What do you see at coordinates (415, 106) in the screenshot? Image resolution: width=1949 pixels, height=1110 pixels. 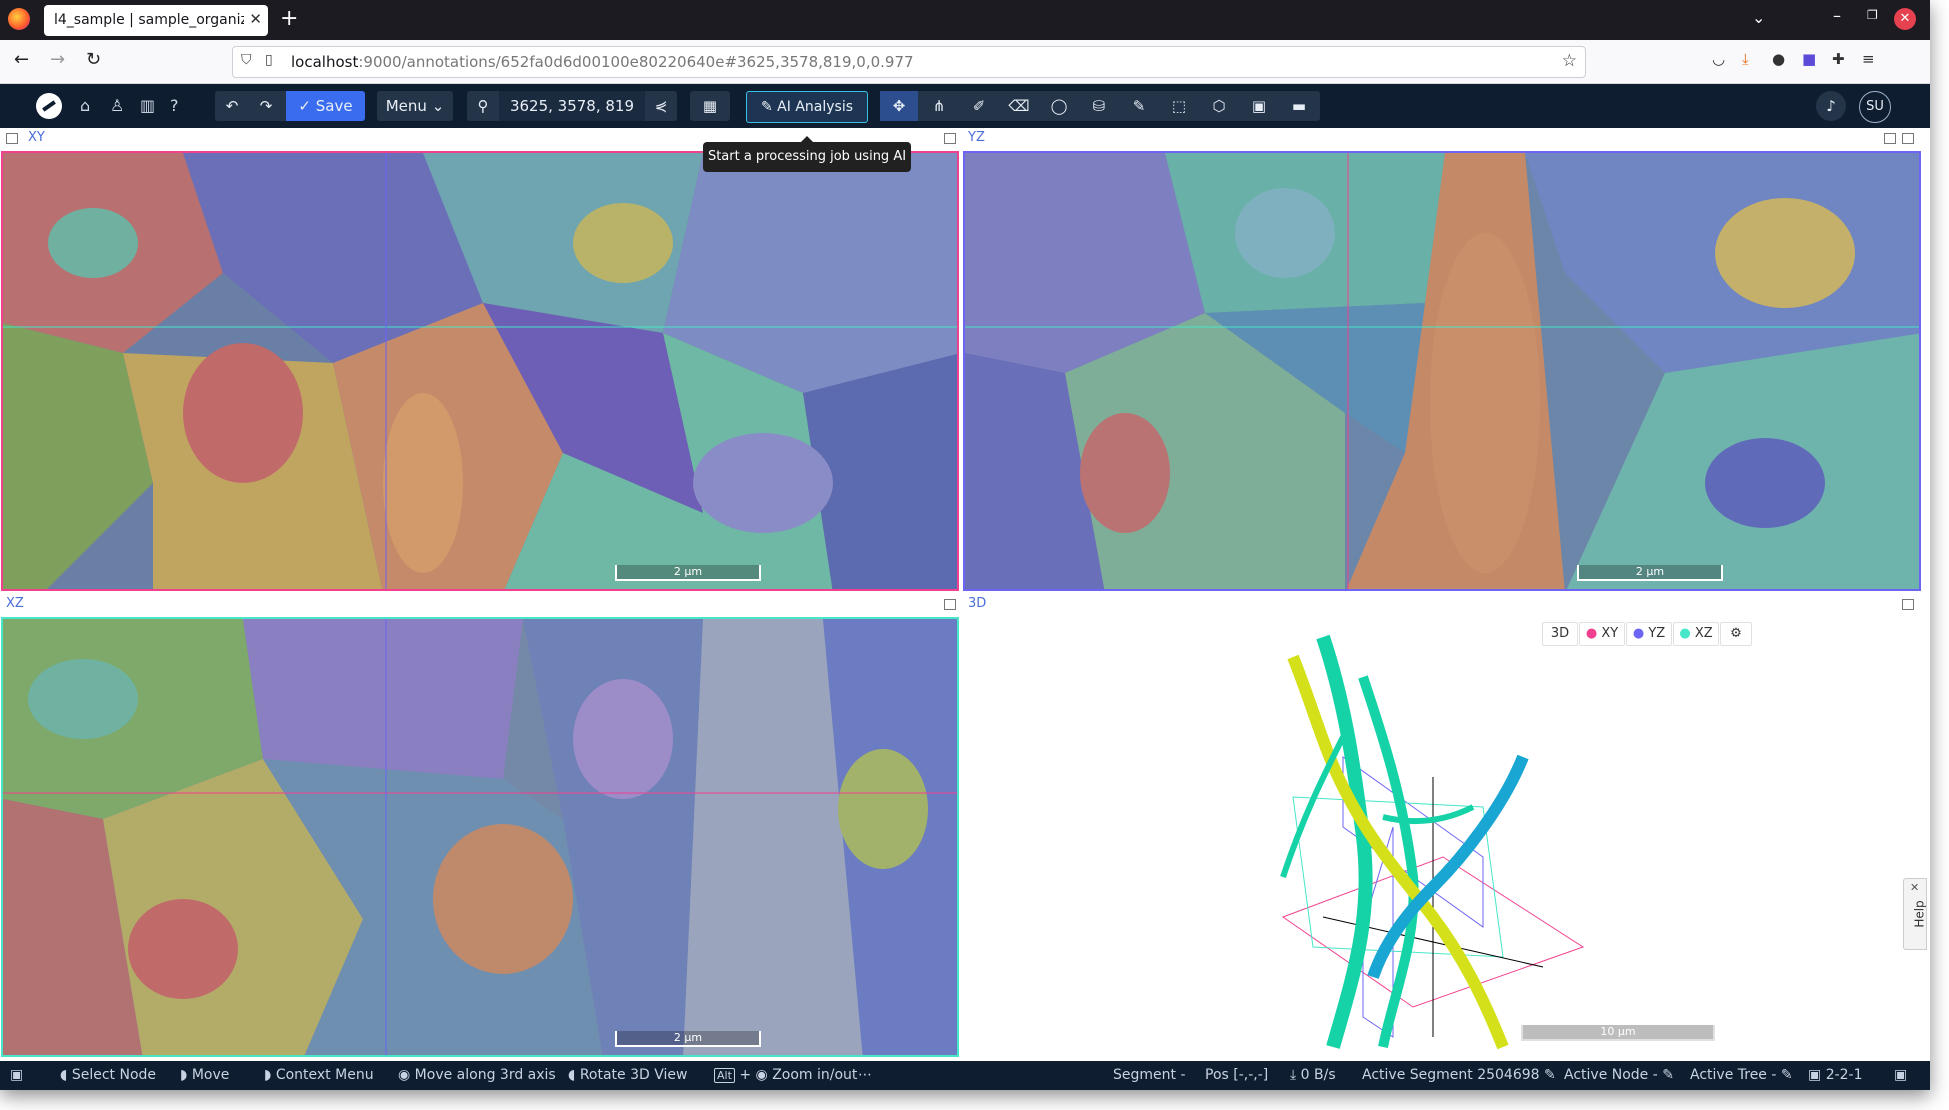 I see `menu-button: Menu ⌄` at bounding box center [415, 106].